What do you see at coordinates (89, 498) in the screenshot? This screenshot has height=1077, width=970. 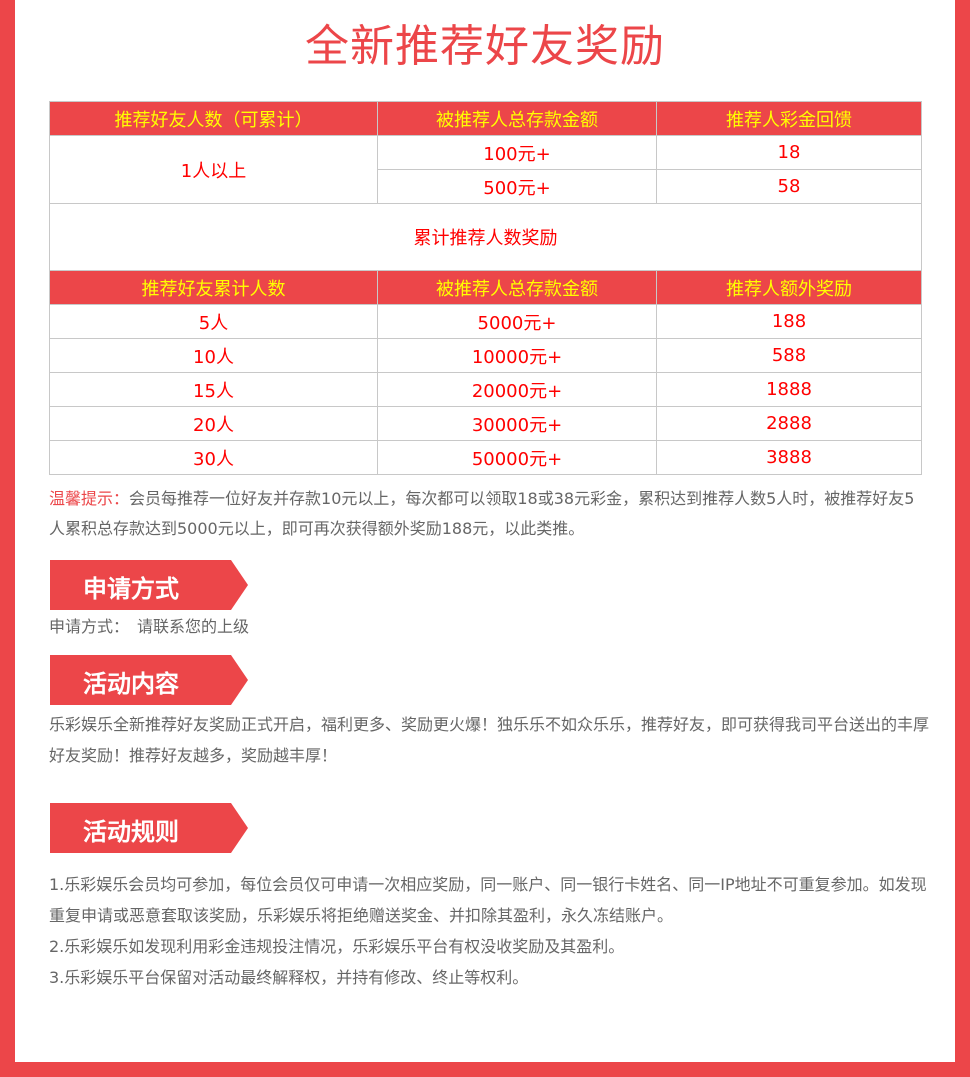 I see `tip-label: 温馨提示：` at bounding box center [89, 498].